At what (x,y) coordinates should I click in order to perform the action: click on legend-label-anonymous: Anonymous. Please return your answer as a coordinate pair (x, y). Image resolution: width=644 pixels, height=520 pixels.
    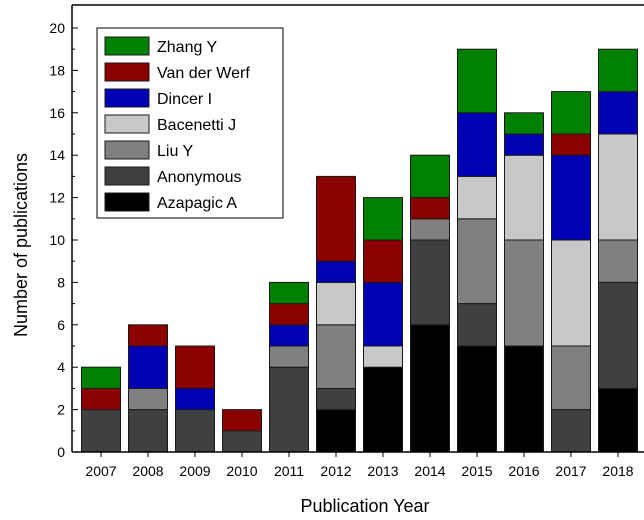
    Looking at the image, I should click on (199, 177).